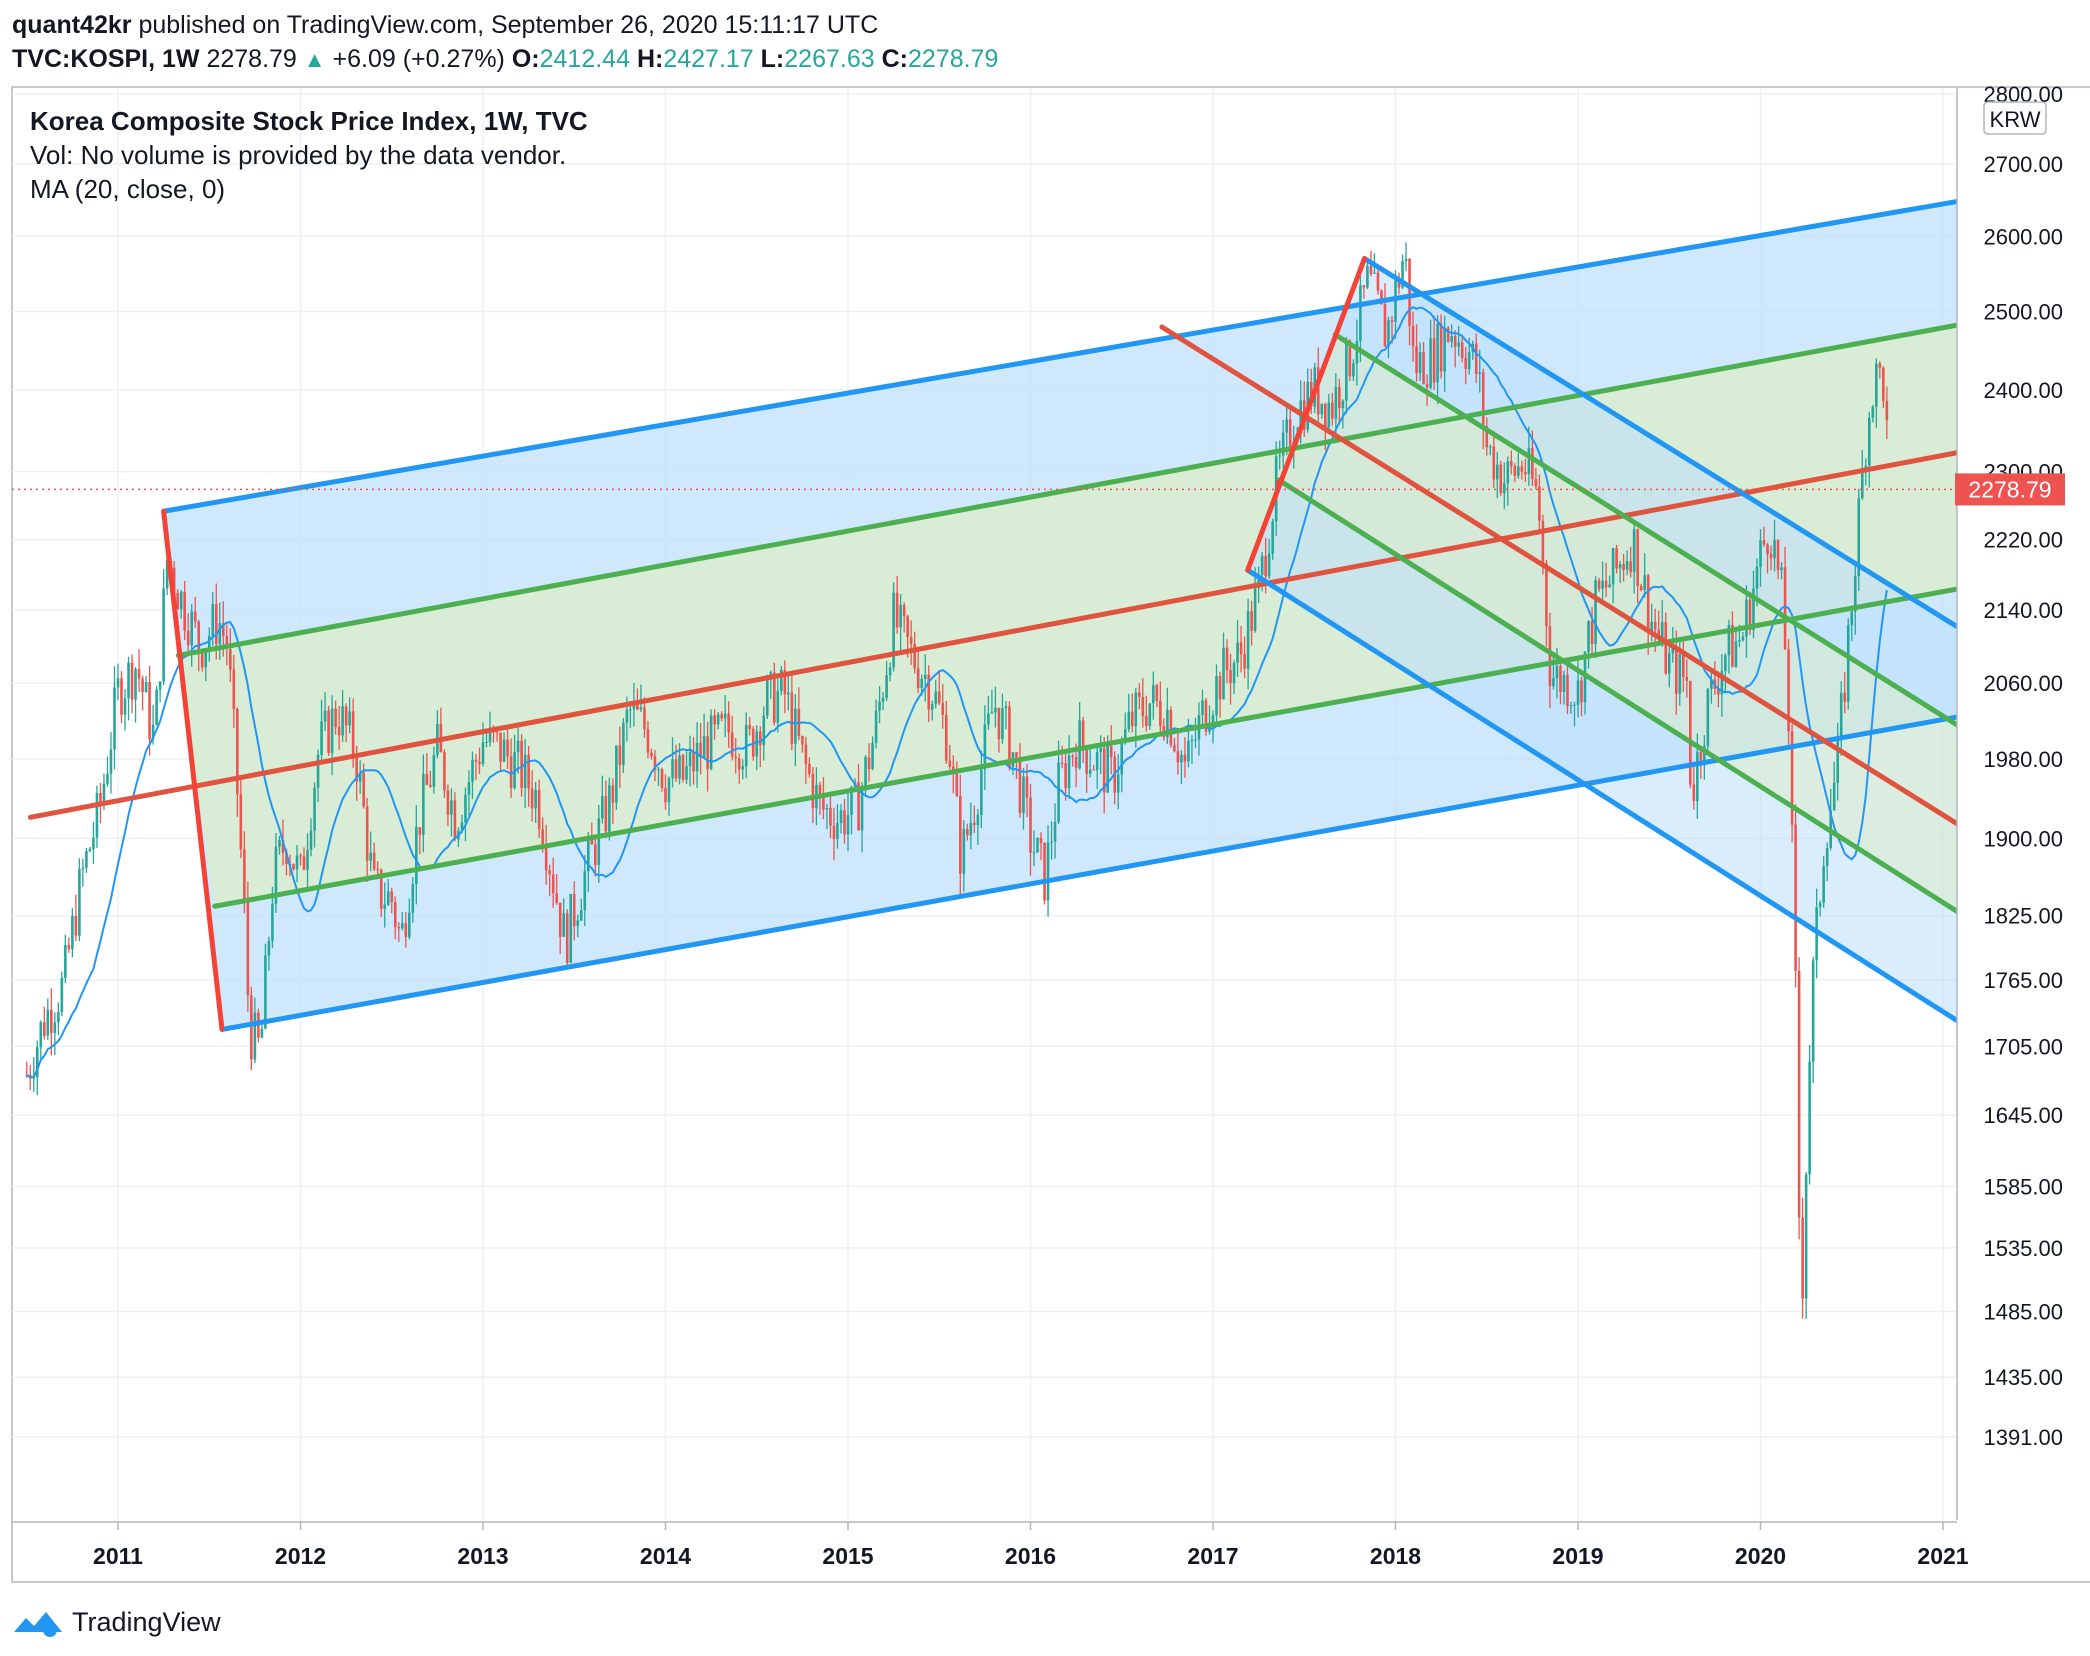 The image size is (2090, 1656). What do you see at coordinates (300, 1556) in the screenshot?
I see `time-tick-label: 2012` at bounding box center [300, 1556].